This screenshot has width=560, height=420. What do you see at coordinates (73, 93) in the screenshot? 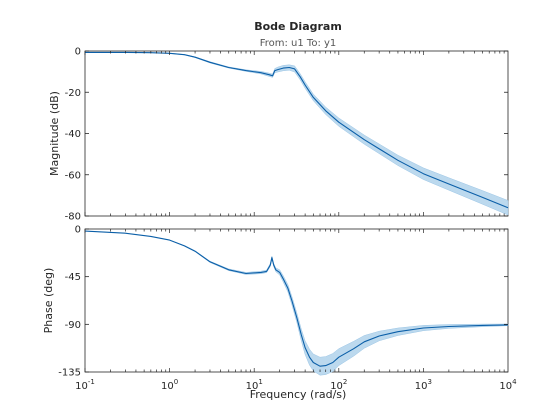
I see `y-tick-label: -20` at bounding box center [73, 93].